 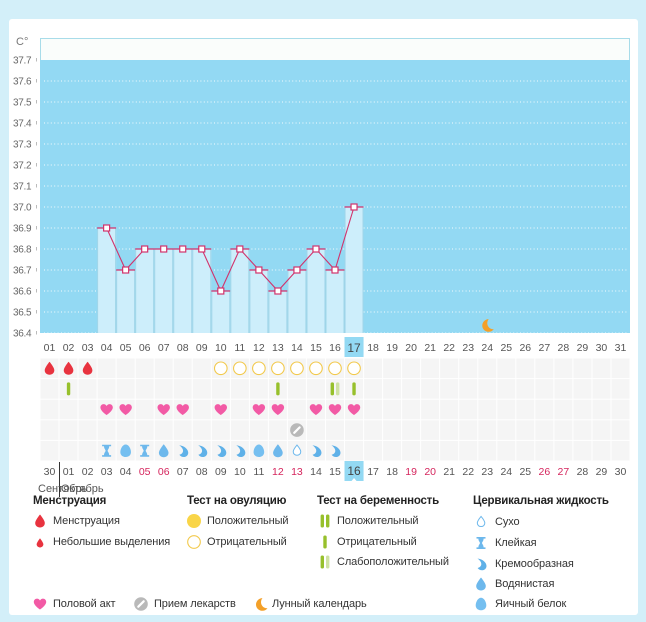 What do you see at coordinates (583, 348) in the screenshot?
I see `cycle-day-label: 29` at bounding box center [583, 348].